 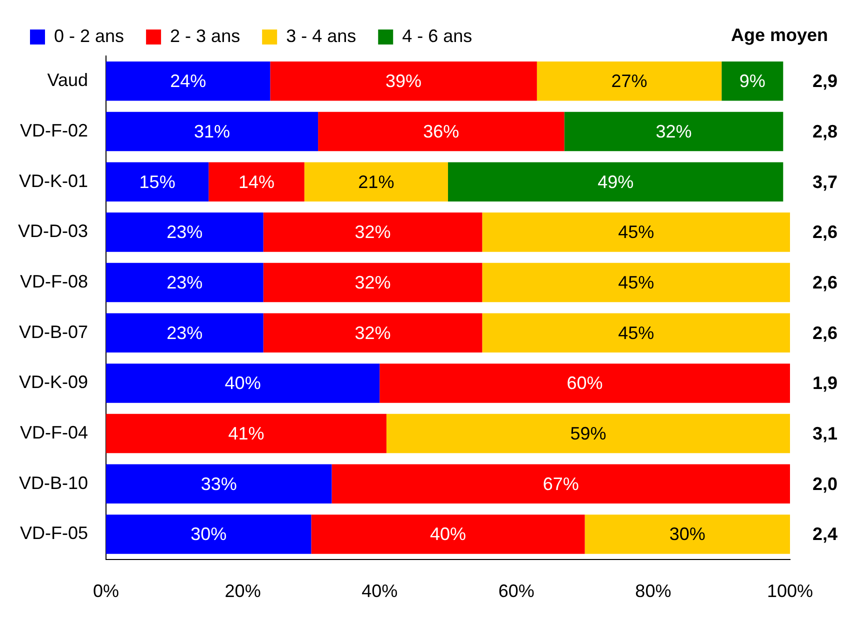 What do you see at coordinates (53, 382) in the screenshot?
I see `y-tick-label: VD-K-09` at bounding box center [53, 382].